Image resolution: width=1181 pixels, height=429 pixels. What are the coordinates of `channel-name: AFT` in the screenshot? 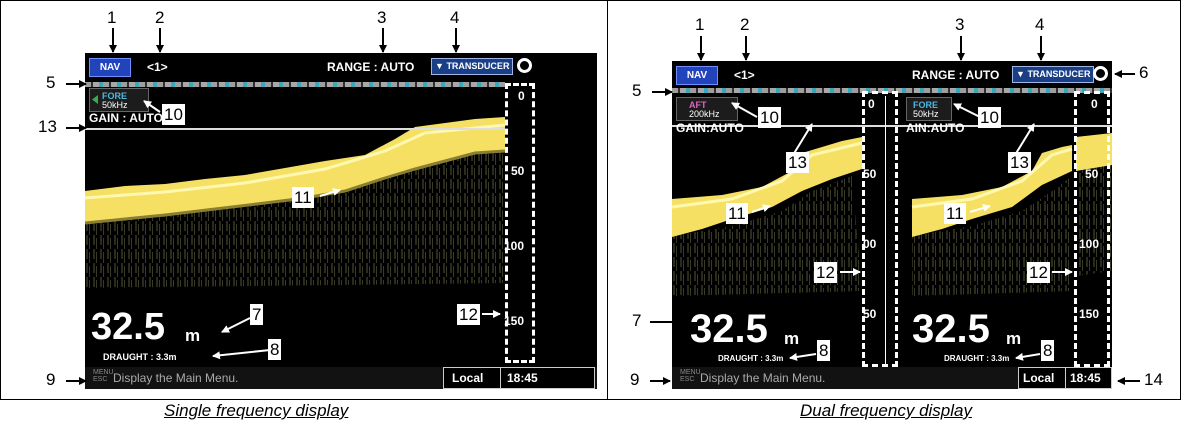 It's located at (698, 105).